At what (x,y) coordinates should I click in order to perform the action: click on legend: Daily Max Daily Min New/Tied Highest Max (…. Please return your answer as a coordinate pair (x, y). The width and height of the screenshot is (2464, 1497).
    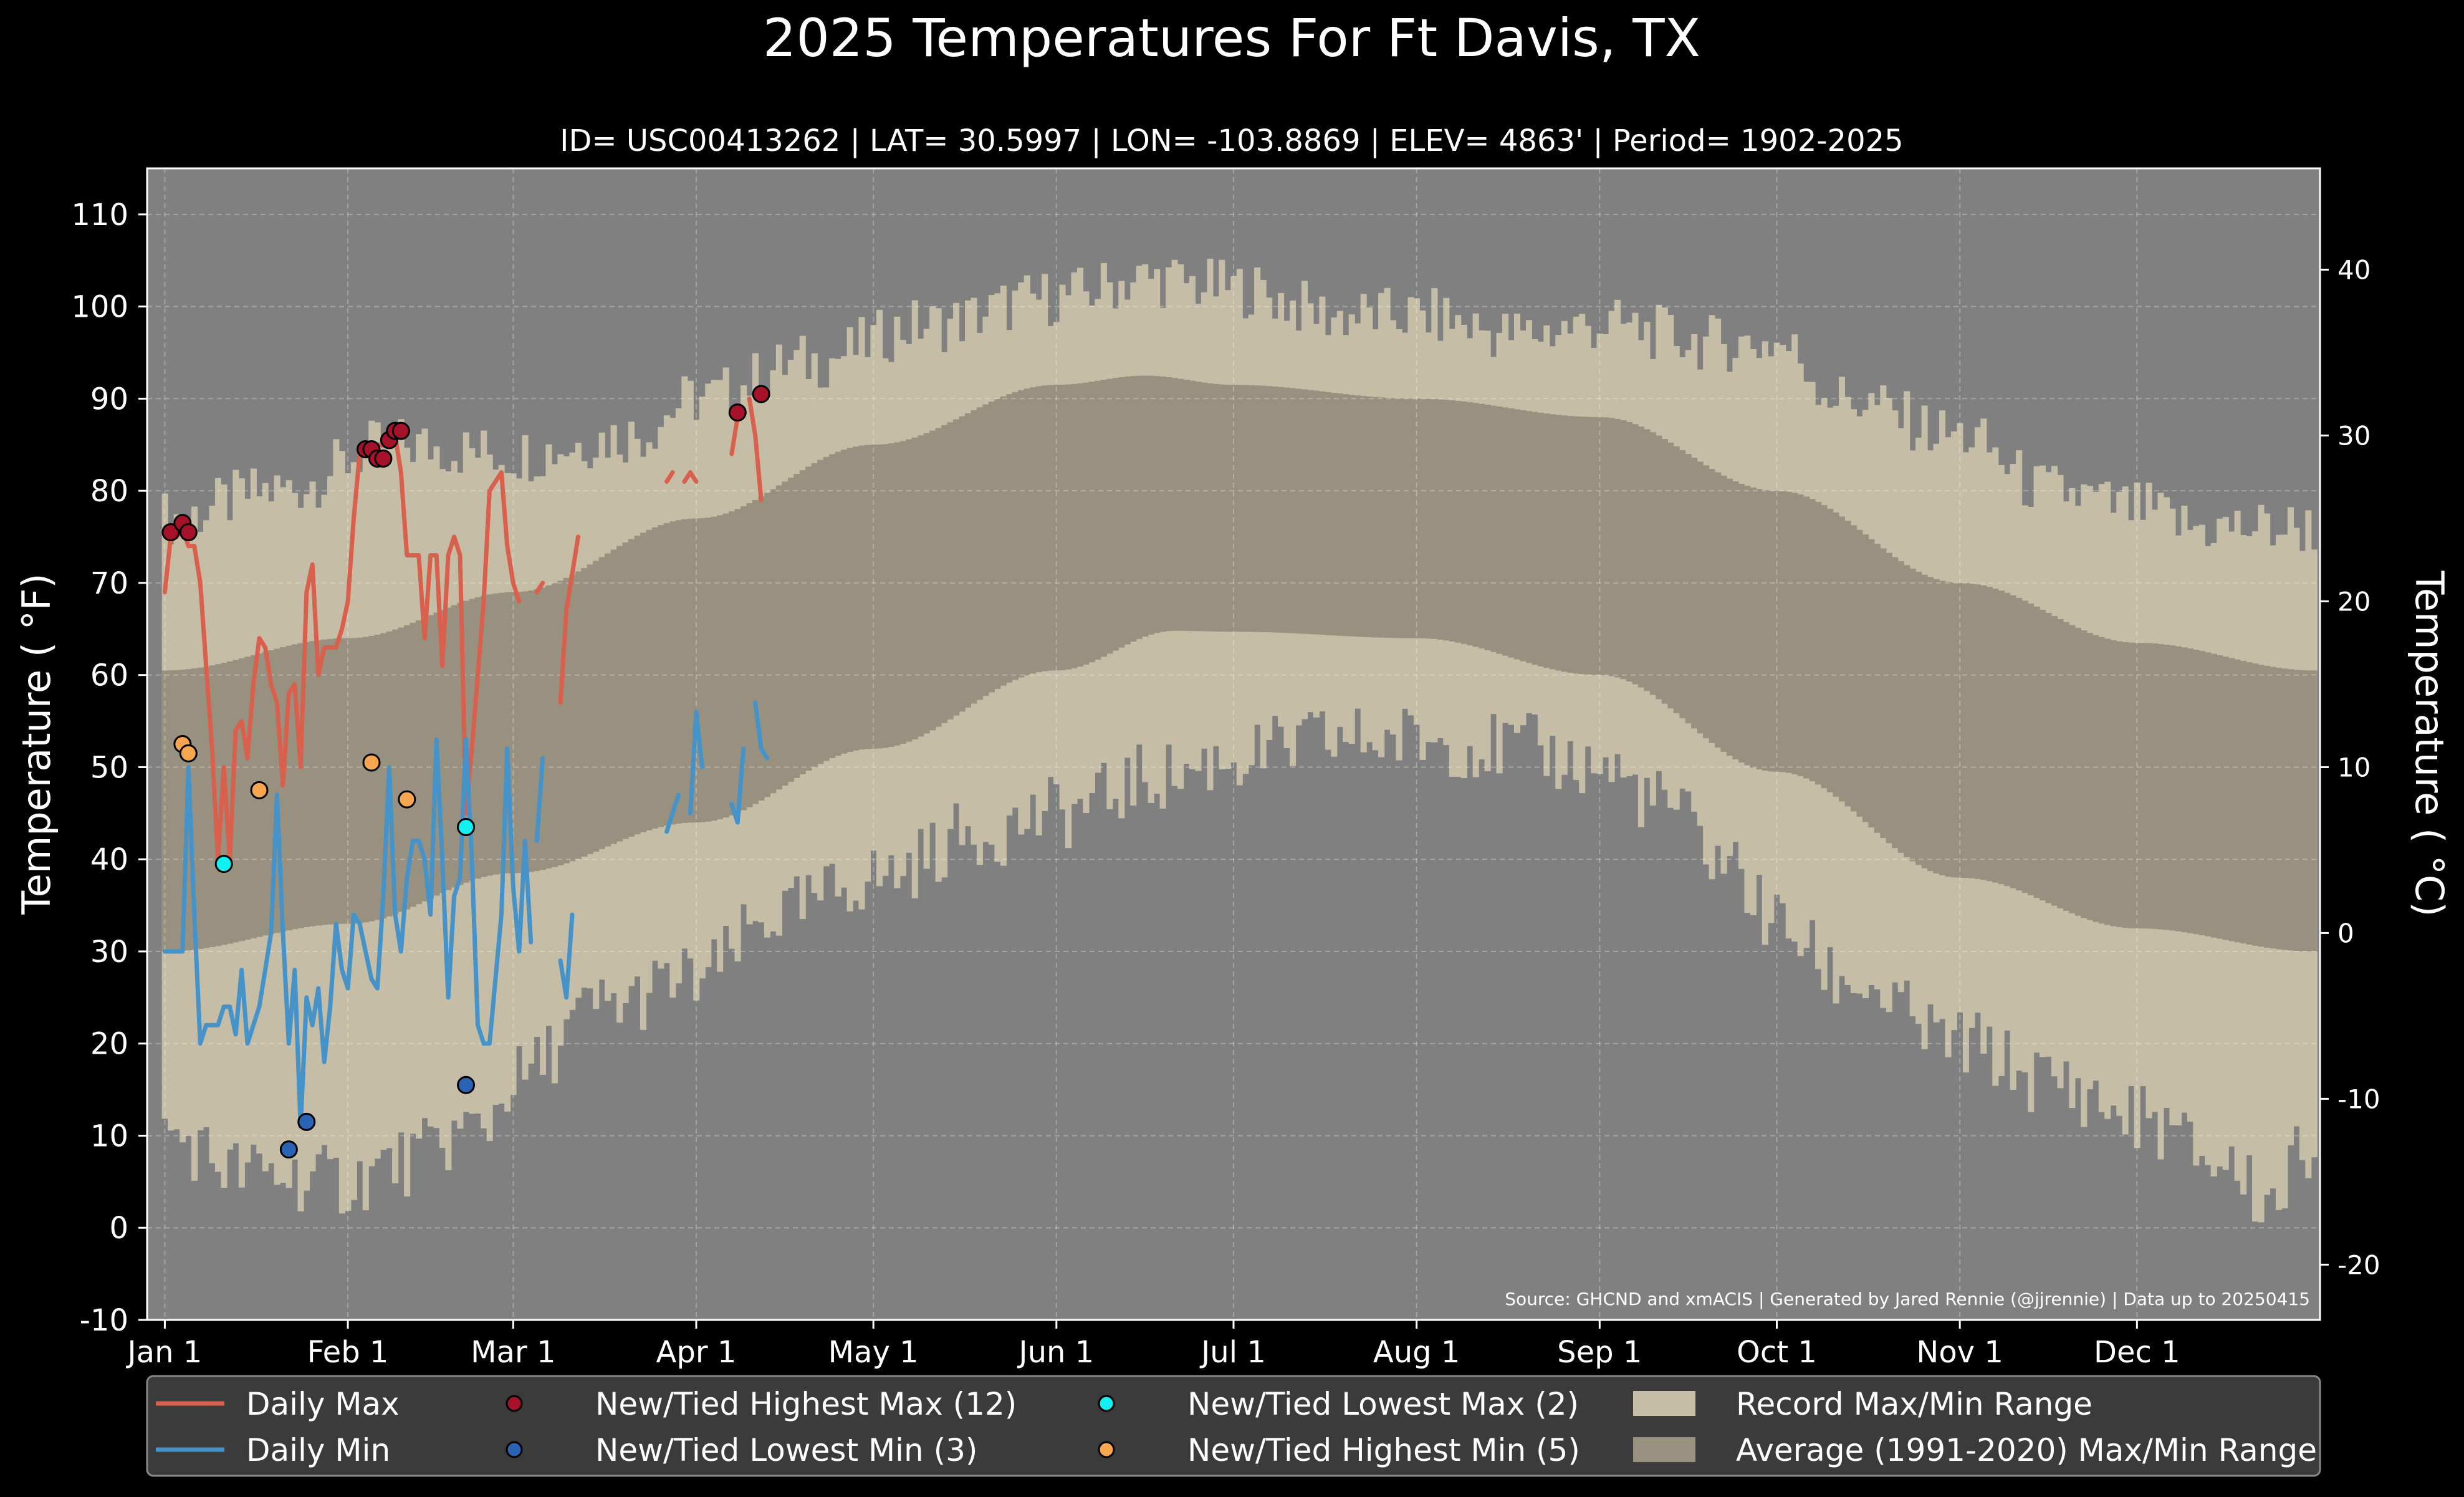
    Looking at the image, I should click on (1233, 1426).